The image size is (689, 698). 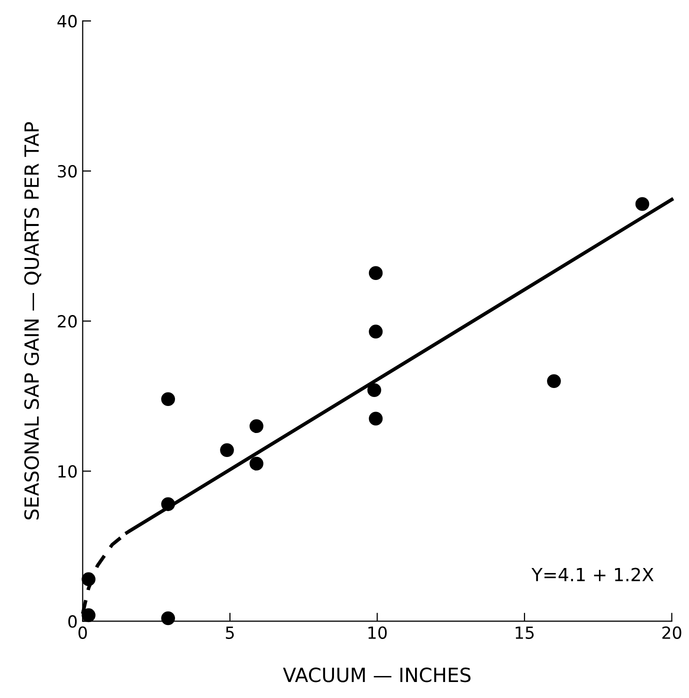 I want to click on x-axis-title: VACUUM — INCHES, so click(x=377, y=675).